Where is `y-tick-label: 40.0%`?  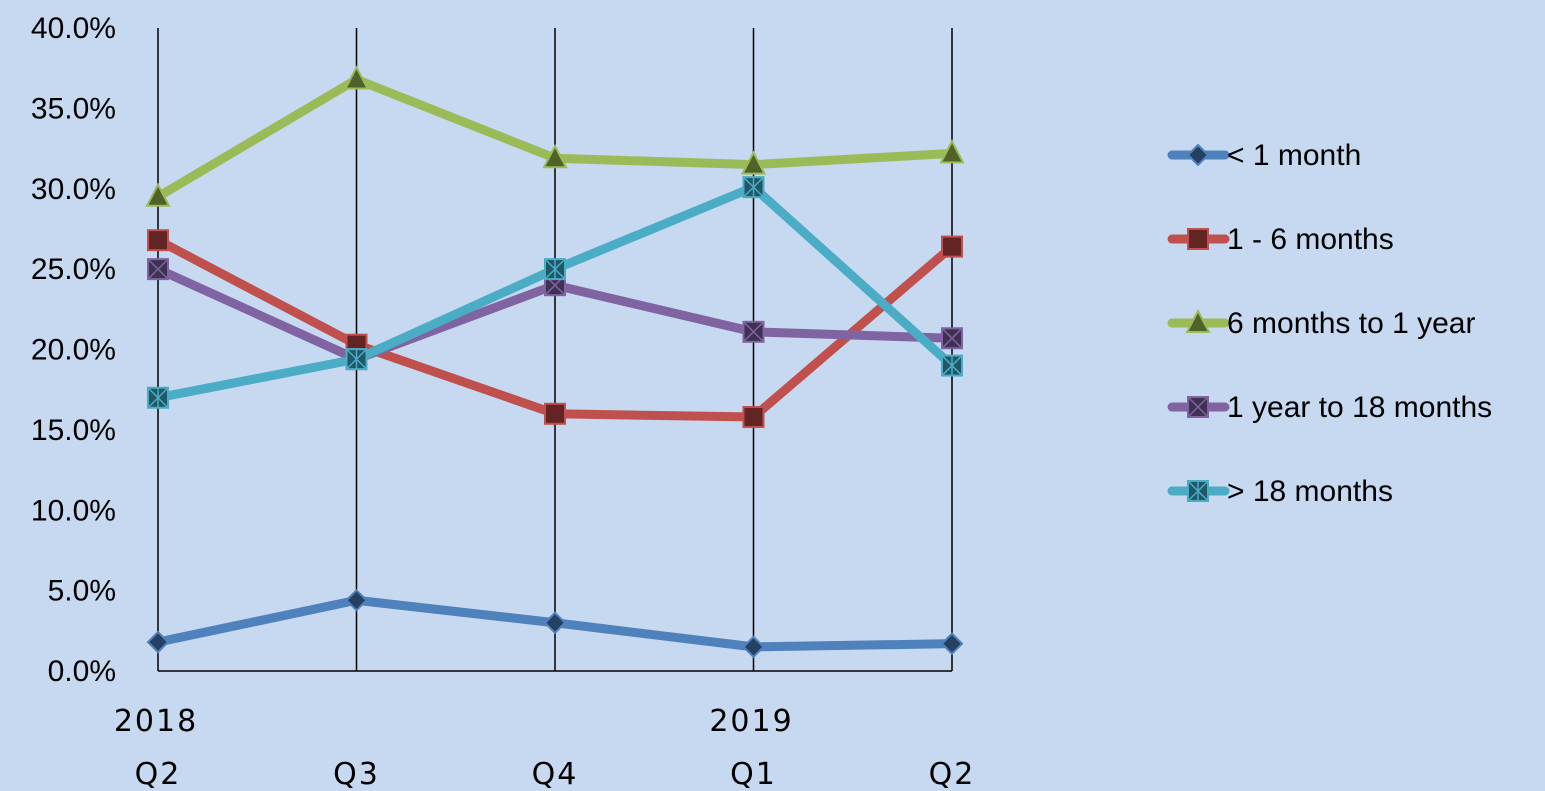
y-tick-label: 40.0% is located at coordinates (73, 28).